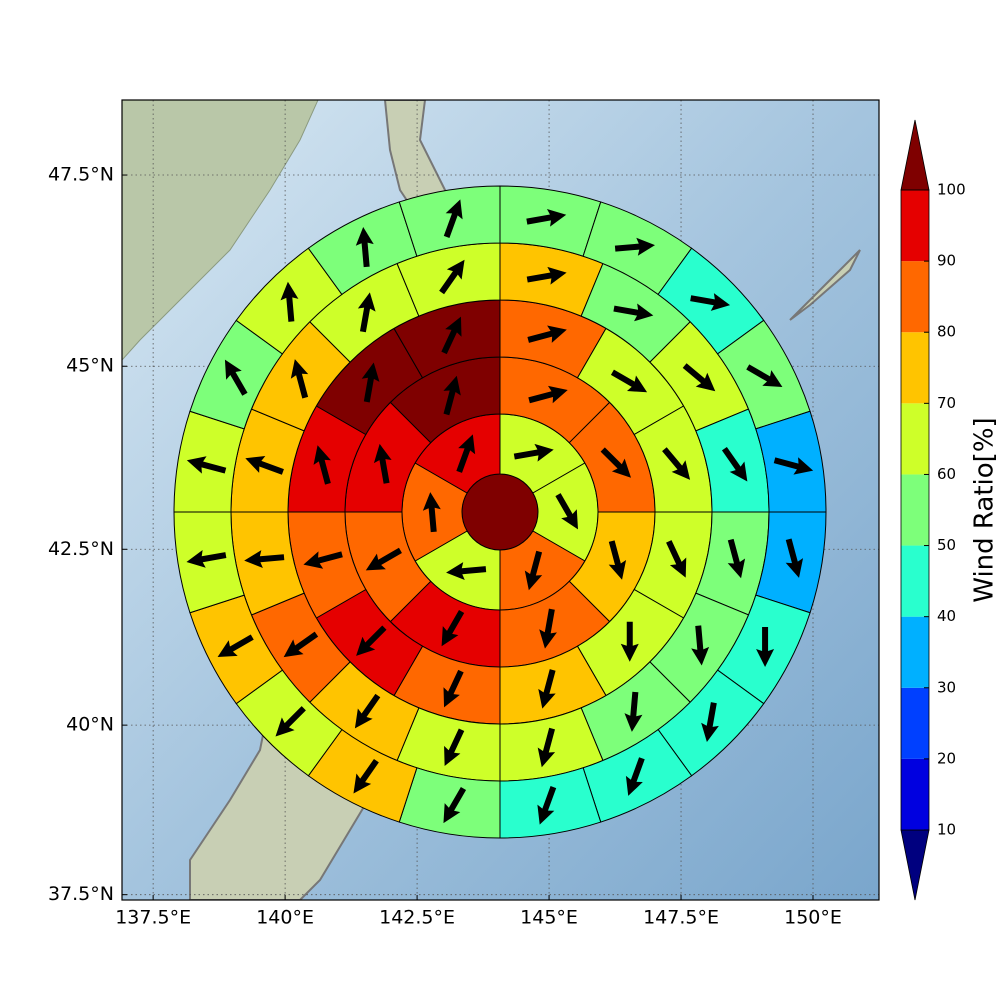  I want to click on y-tick-label: 45°N, so click(90, 366).